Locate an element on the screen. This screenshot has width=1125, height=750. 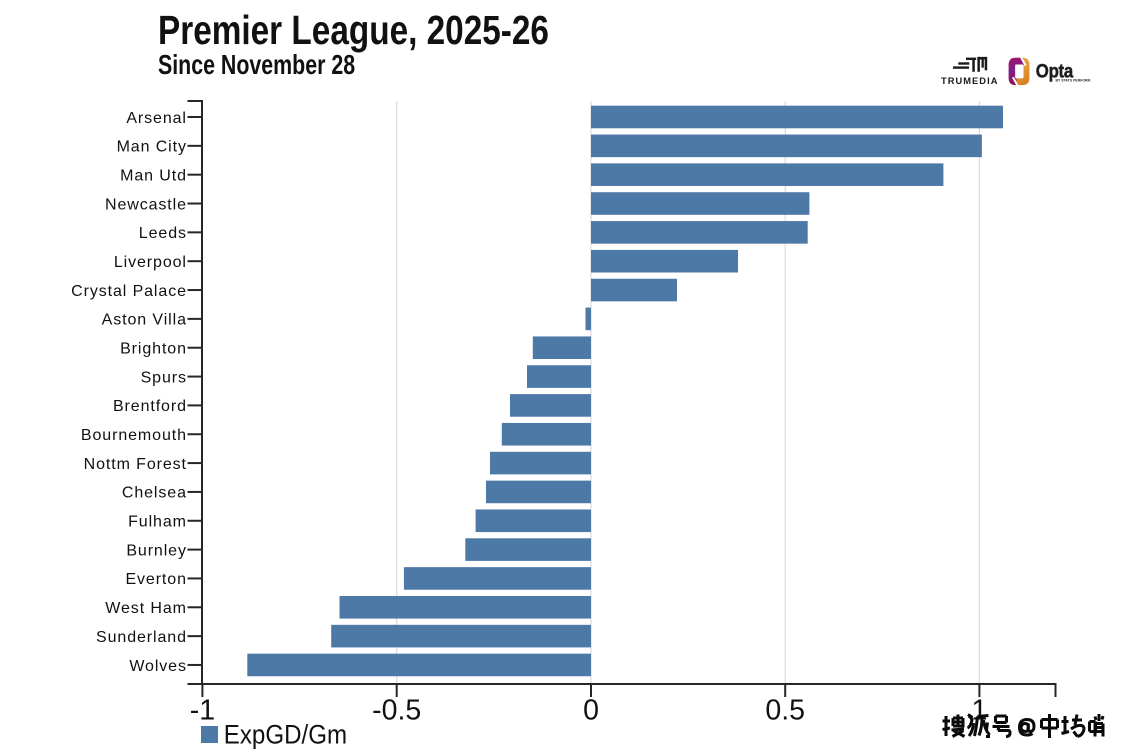
svg-text: Man Utd is located at coordinates (153, 175).